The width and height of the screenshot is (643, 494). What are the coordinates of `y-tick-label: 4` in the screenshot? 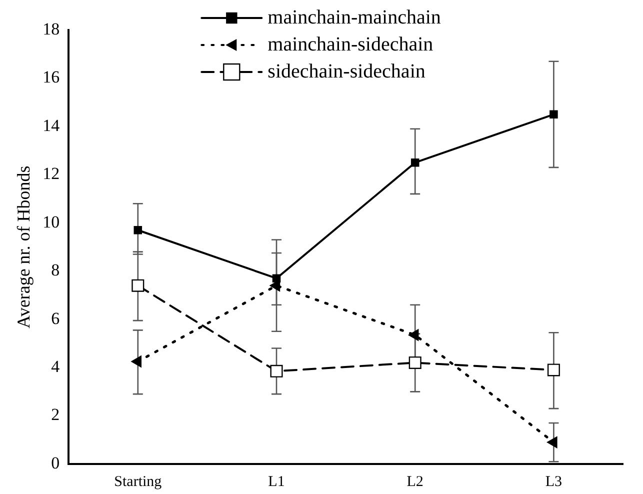 It's located at (55, 366).